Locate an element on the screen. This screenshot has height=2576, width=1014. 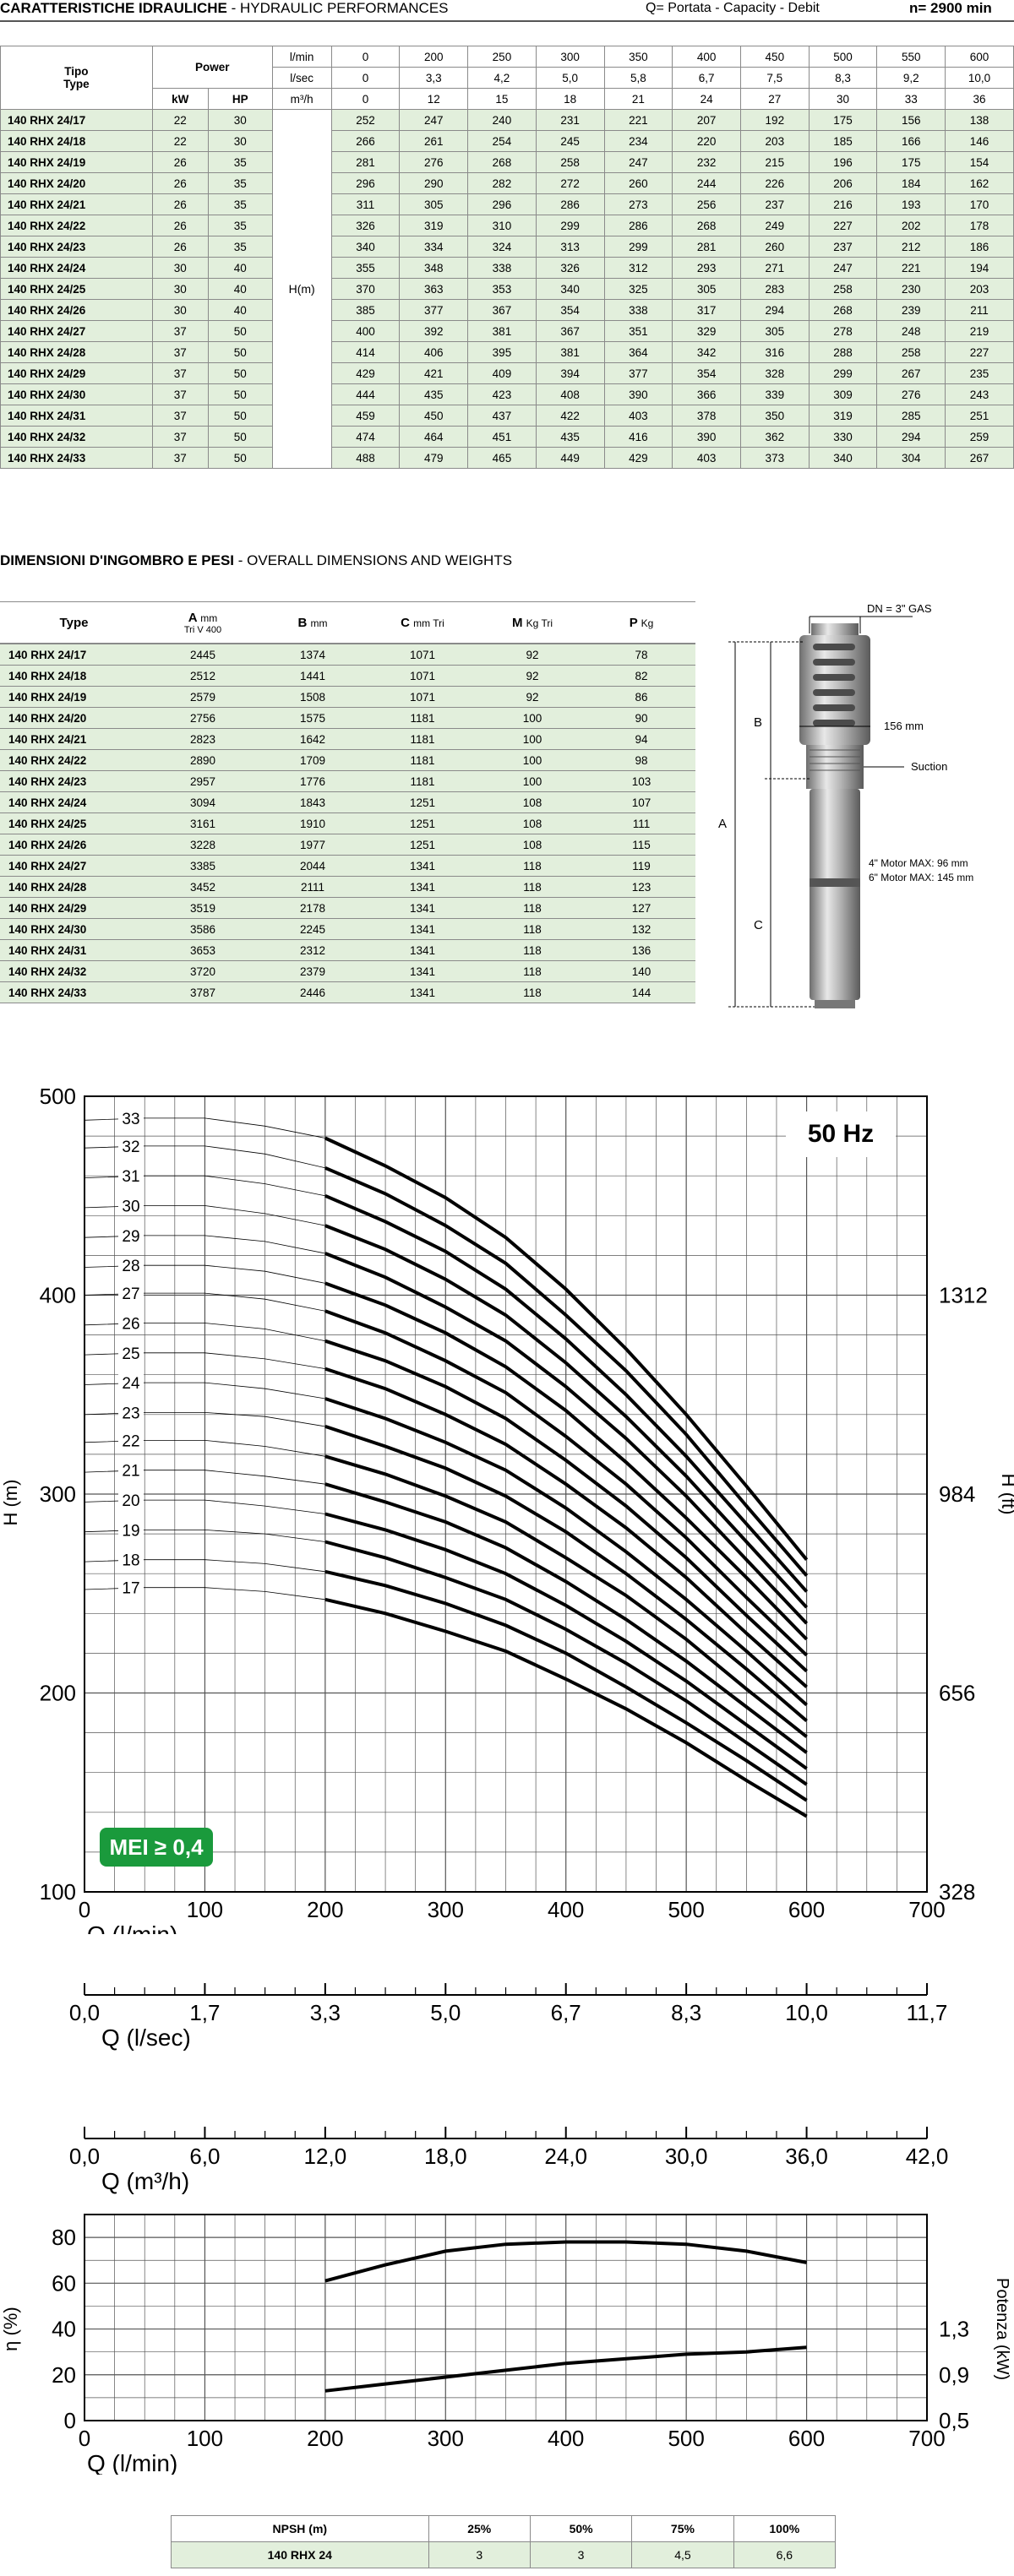
head-value: 154 is located at coordinates (979, 162).